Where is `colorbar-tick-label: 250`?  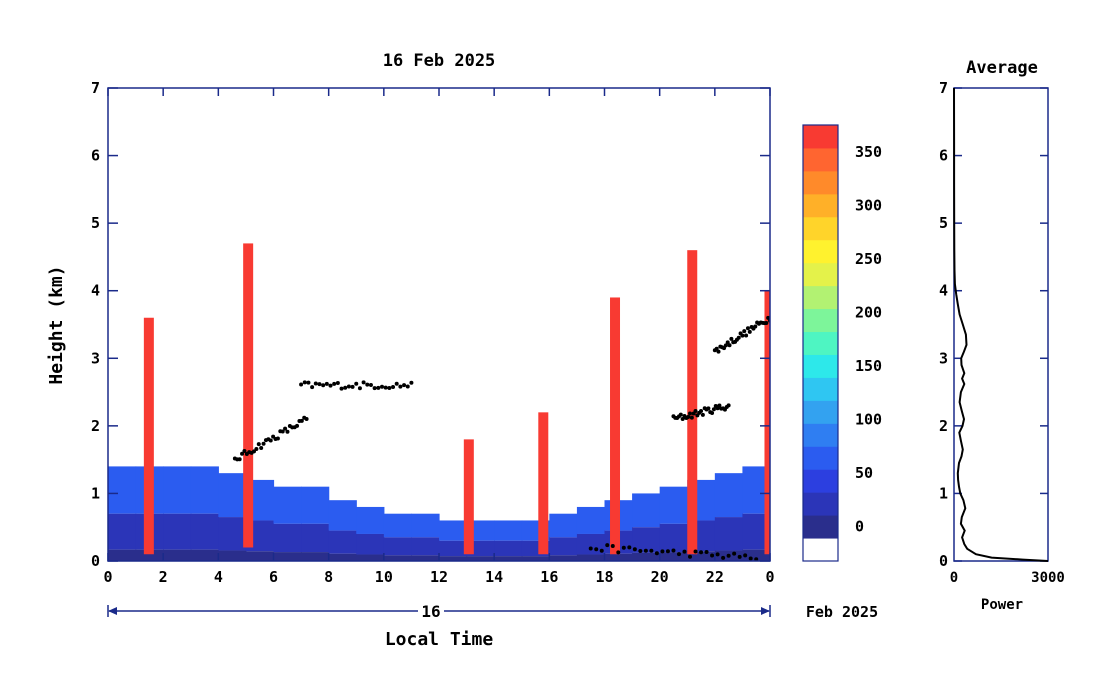
colorbar-tick-label: 250 is located at coordinates (868, 259).